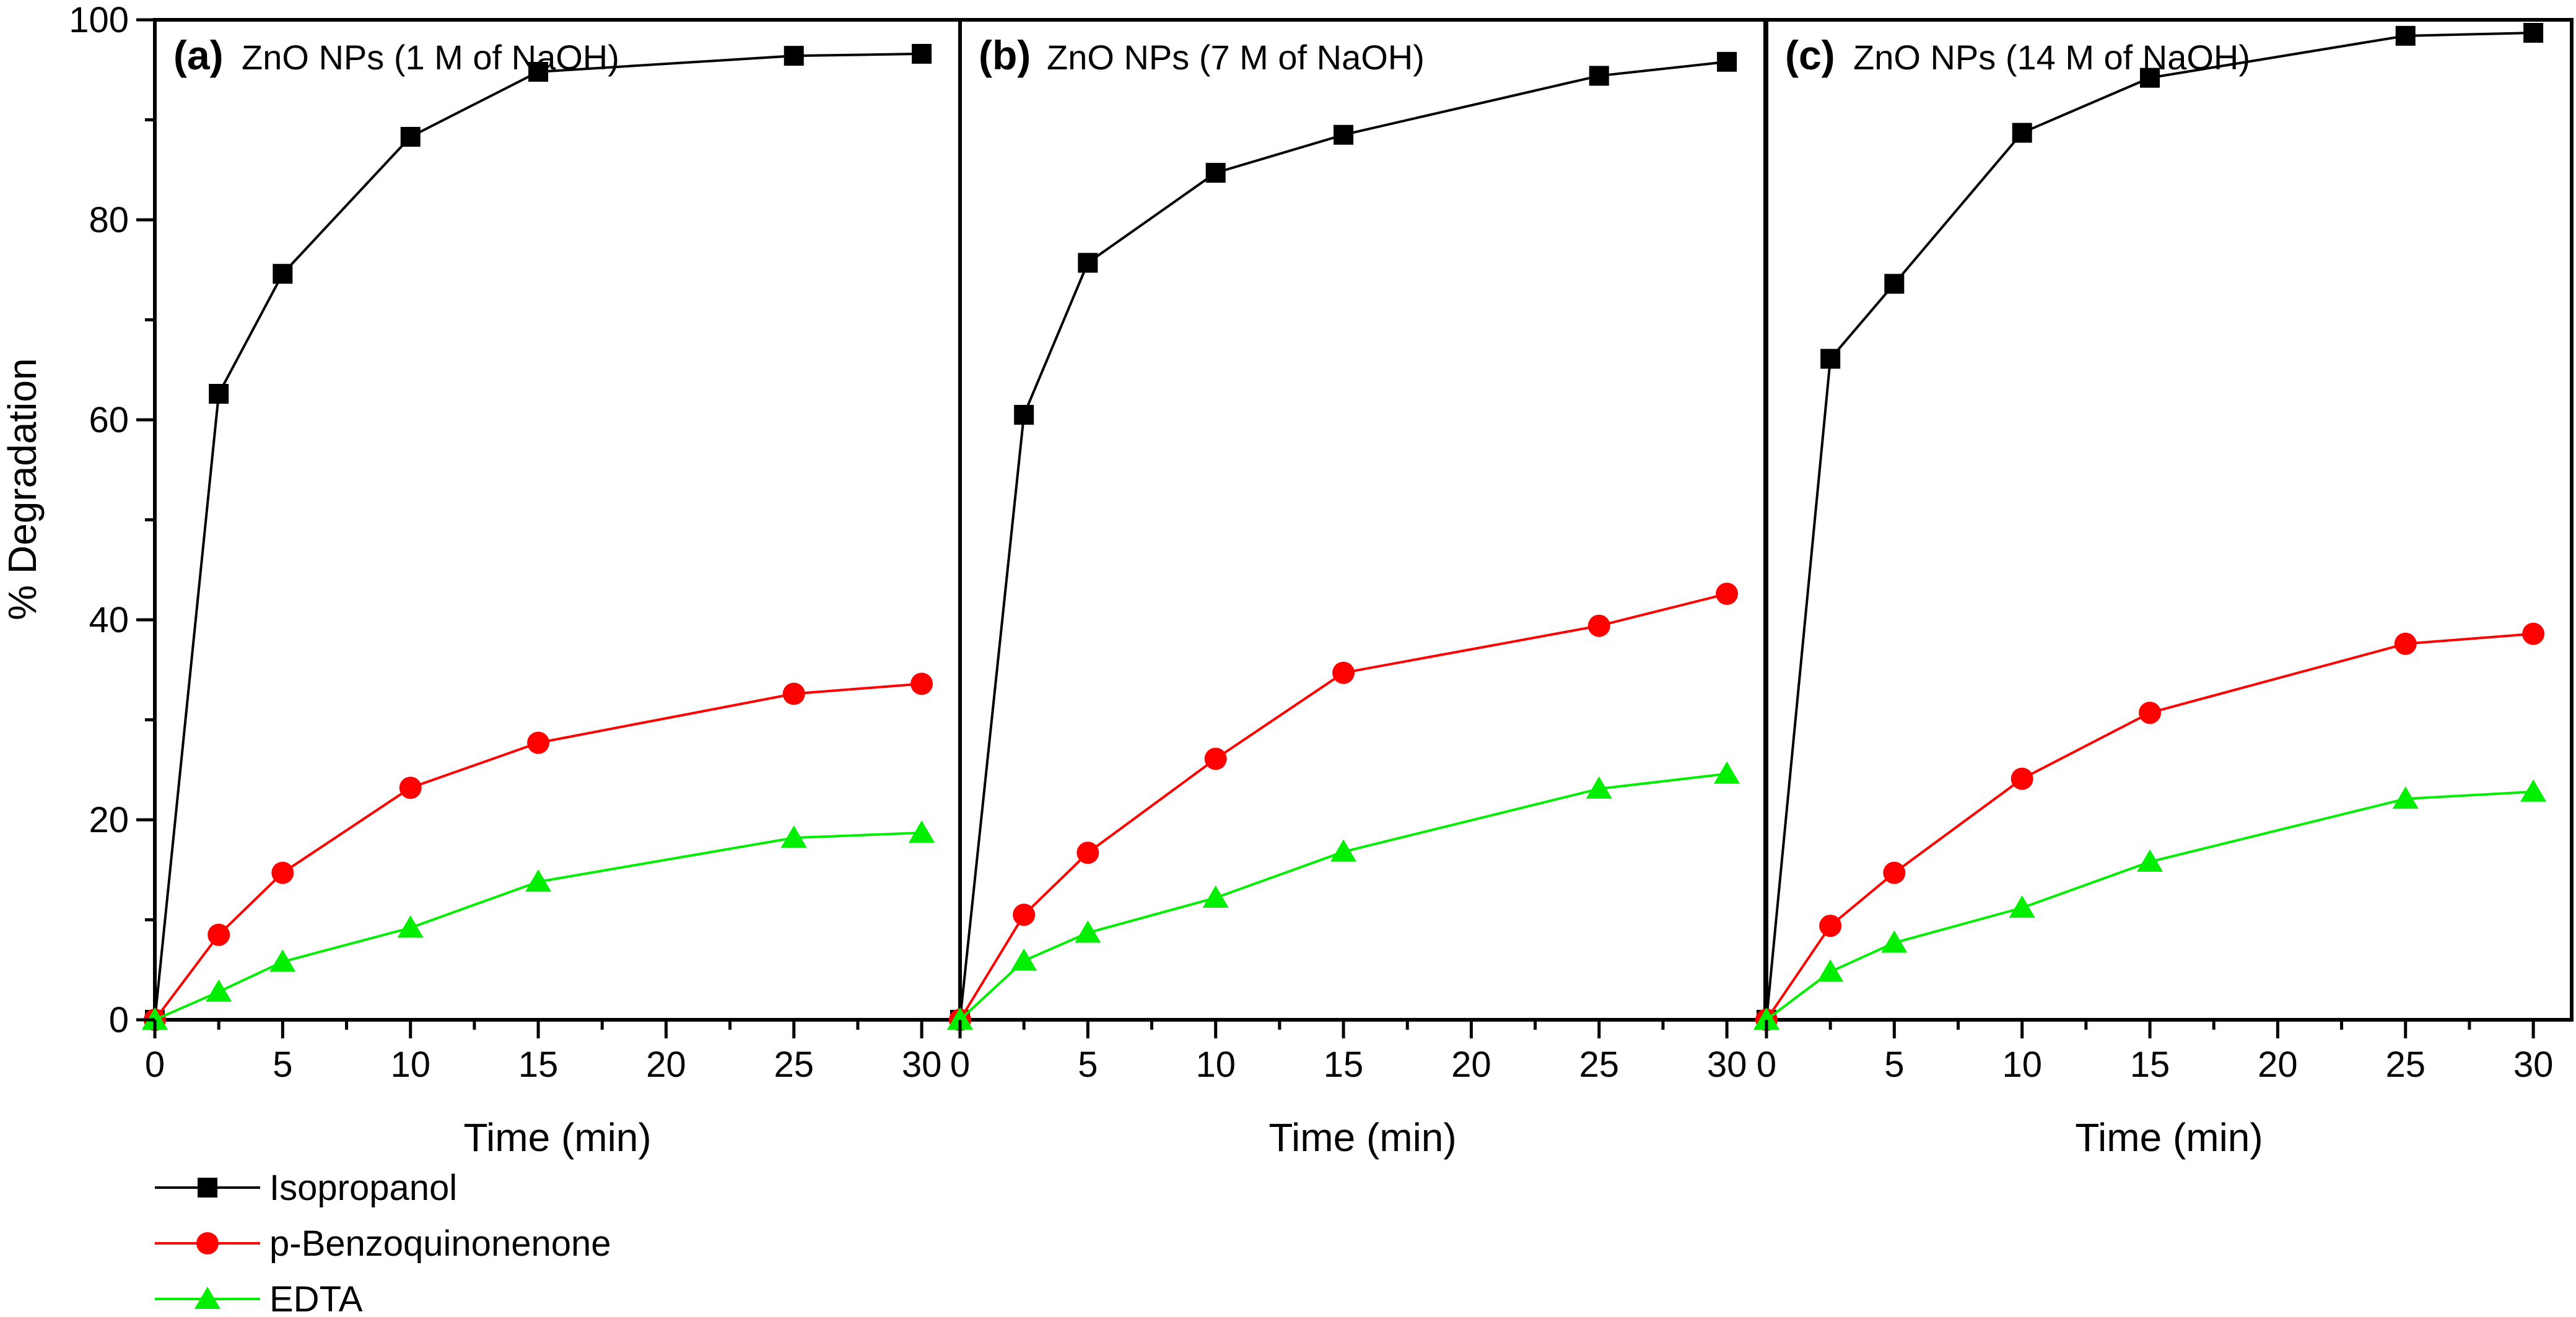 Image resolution: width=2576 pixels, height=1317 pixels. Describe the element at coordinates (99, 20) in the screenshot. I see `y-tick-label: 100` at that location.